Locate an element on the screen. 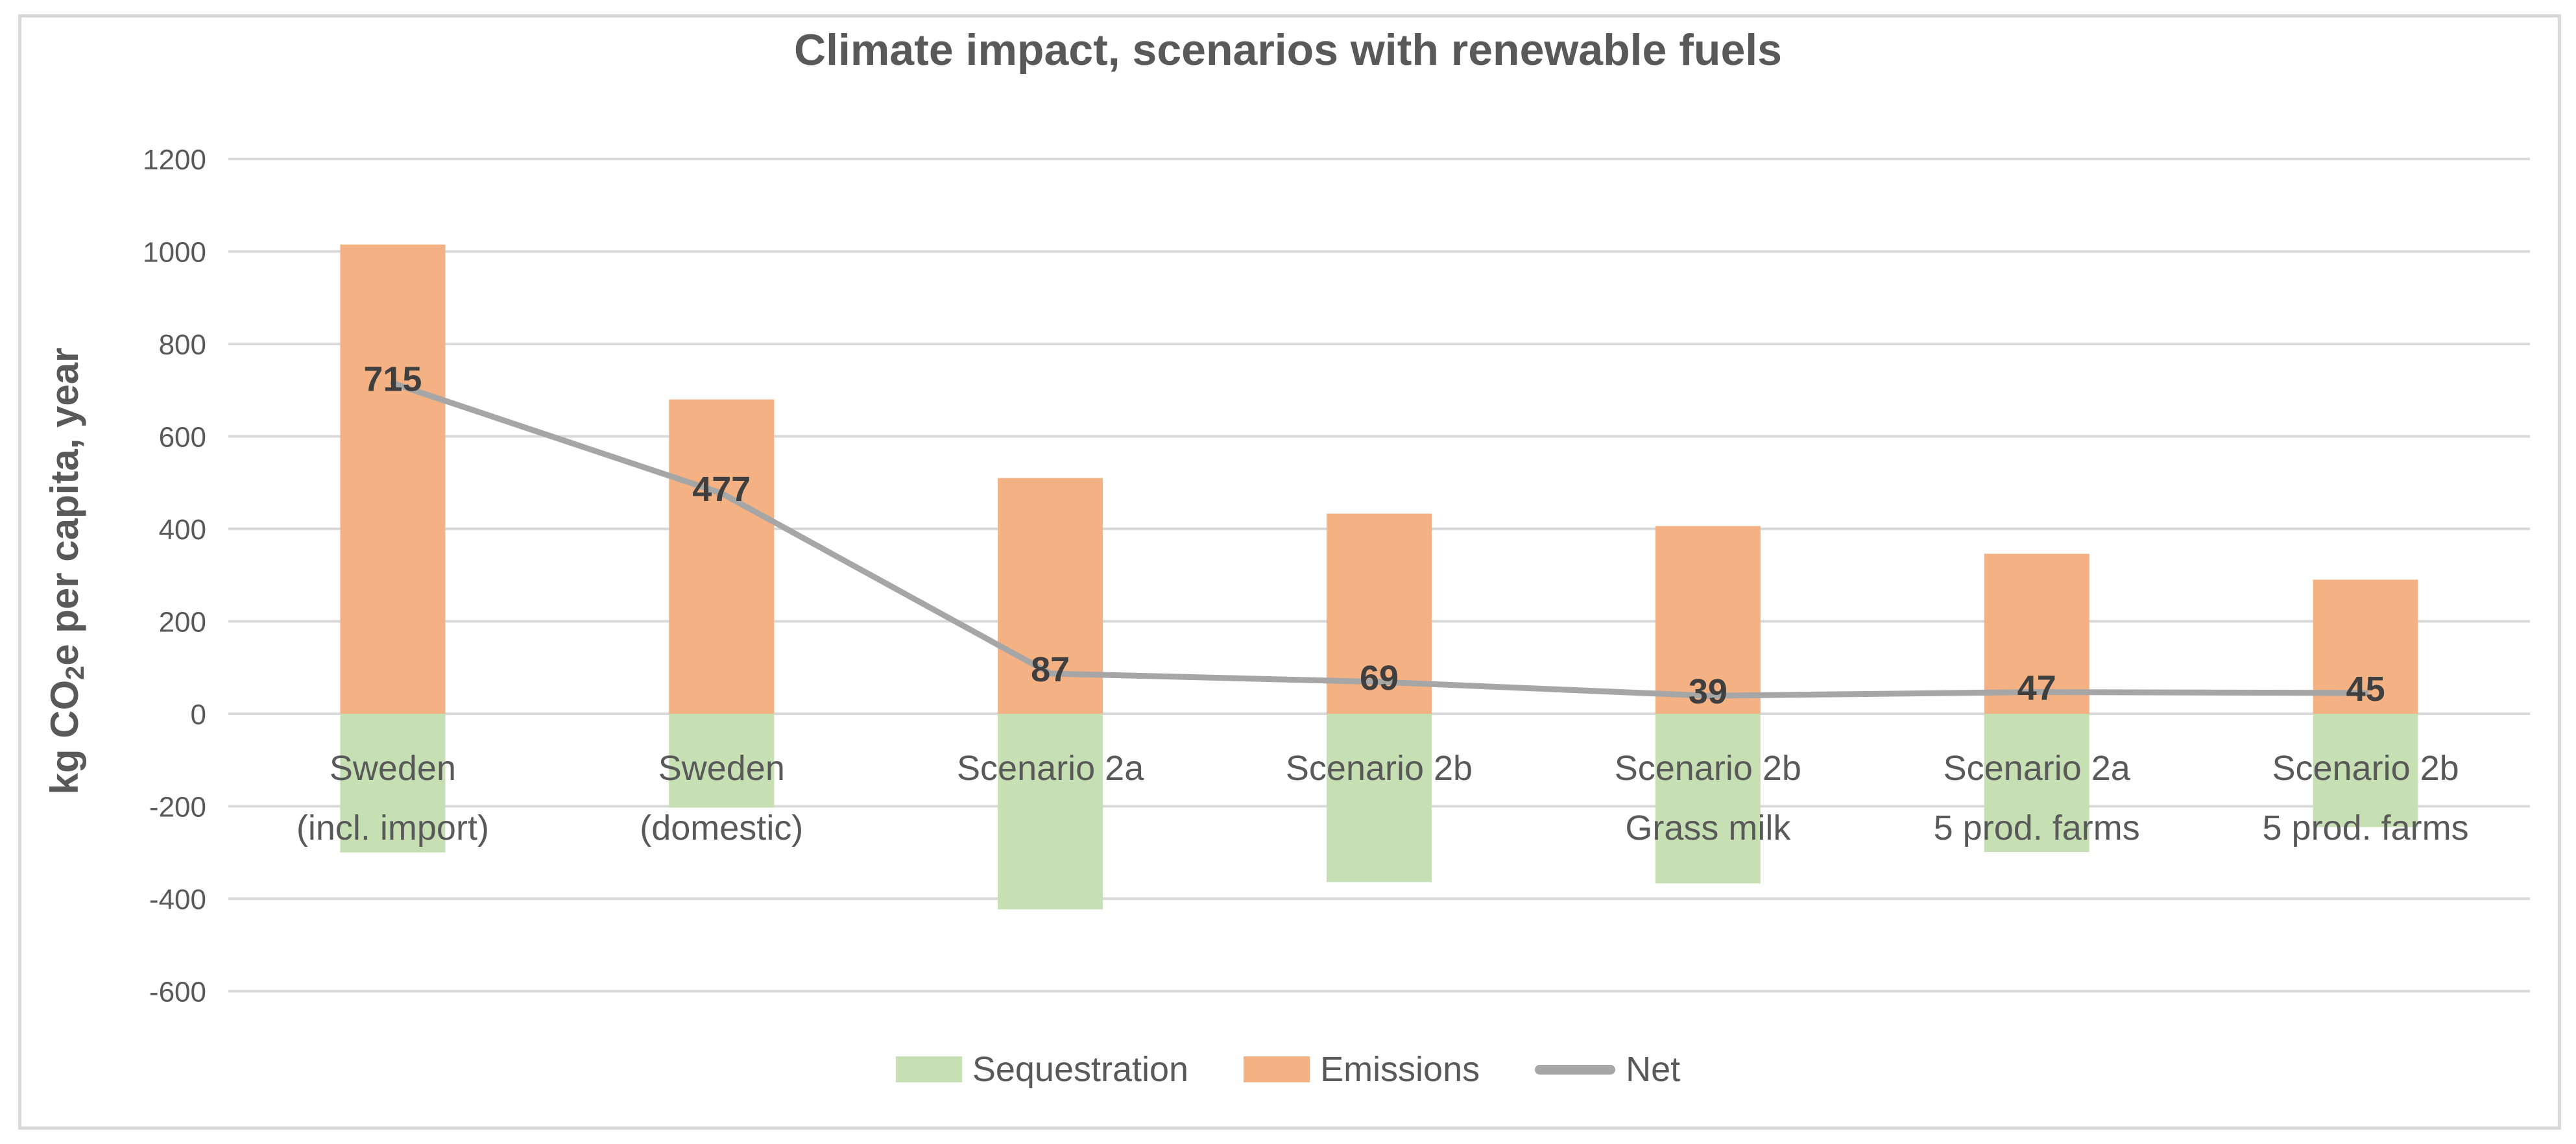 This screenshot has height=1144, width=2576. y-tick-label: 400 is located at coordinates (182, 530).